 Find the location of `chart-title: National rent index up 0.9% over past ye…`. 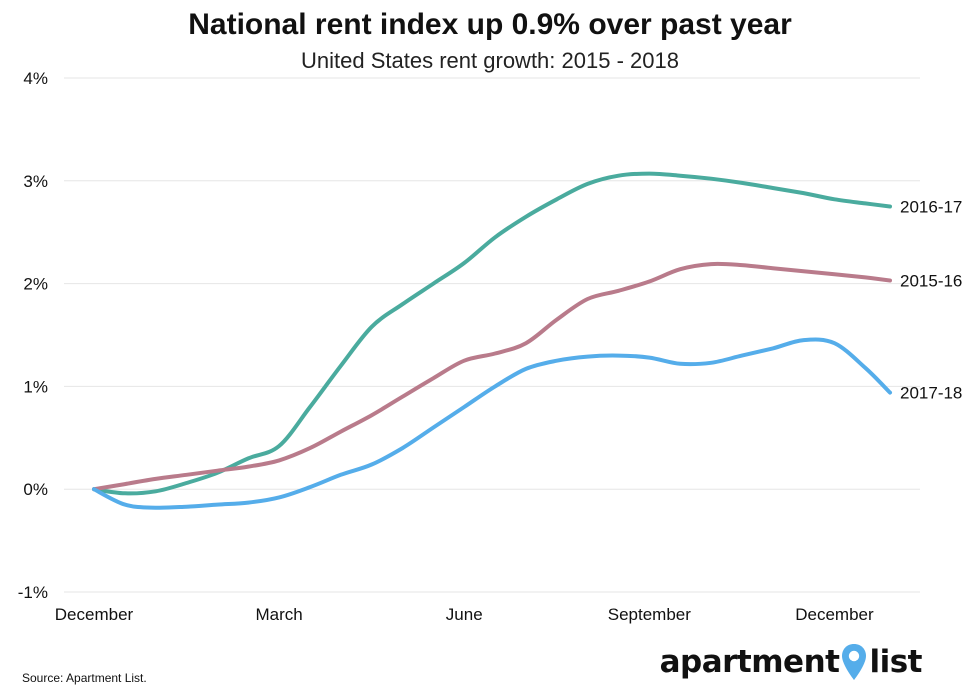

chart-title: National rent index up 0.9% over past ye… is located at coordinates (490, 24).